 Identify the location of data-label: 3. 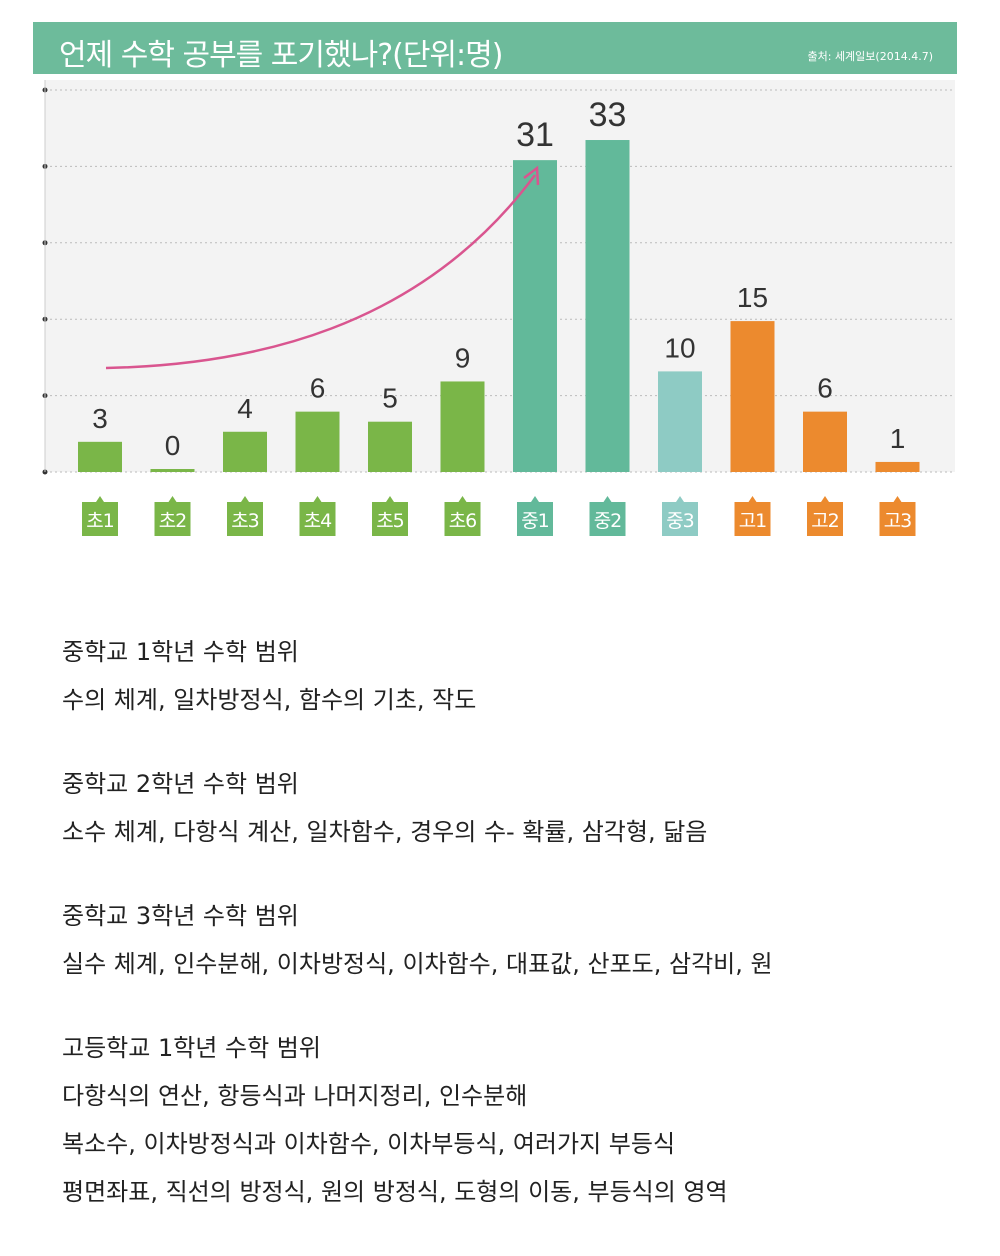
(100, 418).